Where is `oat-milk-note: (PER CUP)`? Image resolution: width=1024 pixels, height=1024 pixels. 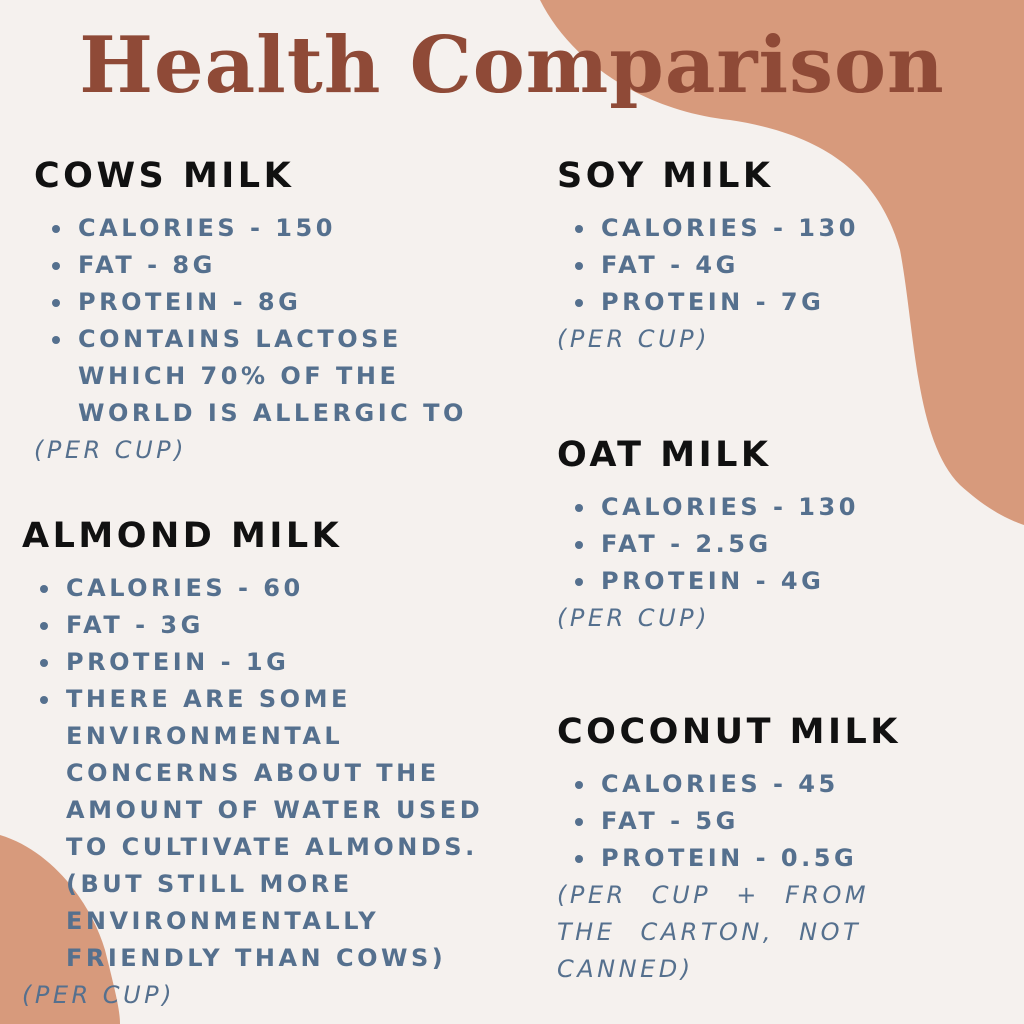
oat-milk-note: (PER CUP) is located at coordinates (633, 618).